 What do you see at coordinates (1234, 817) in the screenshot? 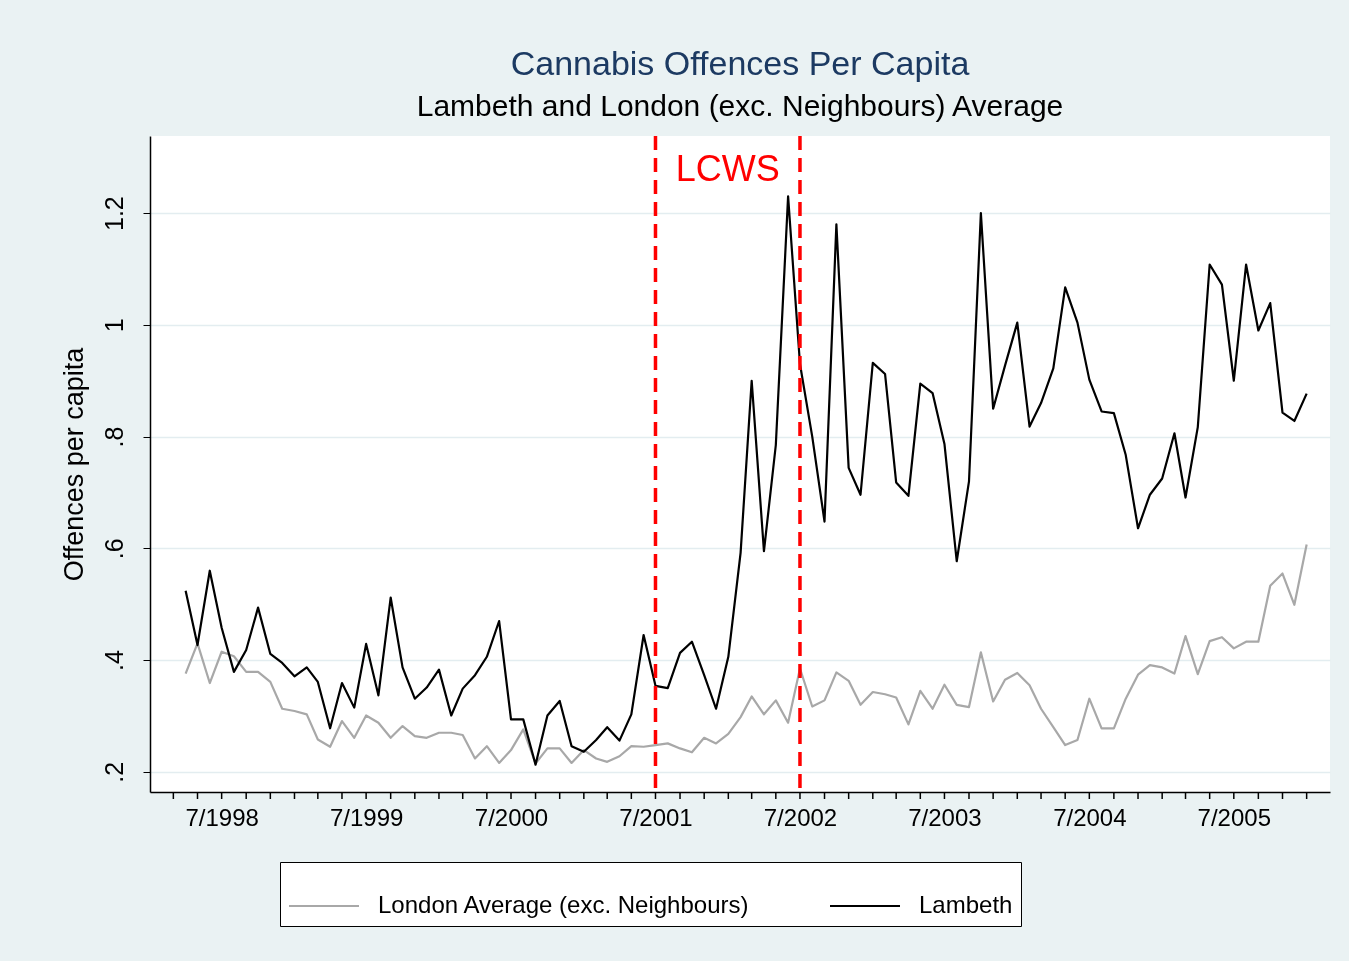
I see `x-tick-label: 7/2005` at bounding box center [1234, 817].